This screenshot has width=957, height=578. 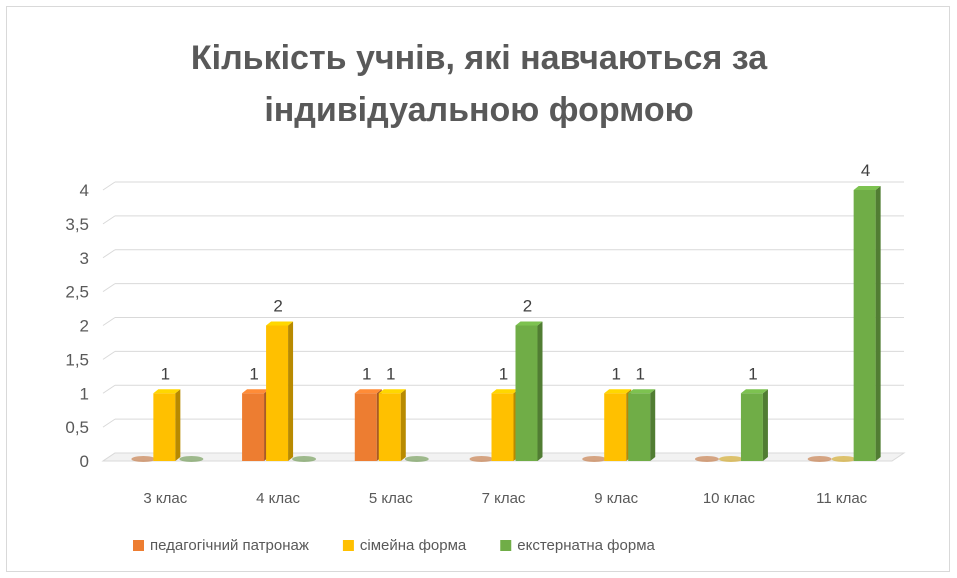 What do you see at coordinates (391, 498) in the screenshot?
I see `x-category-label: 5 клас` at bounding box center [391, 498].